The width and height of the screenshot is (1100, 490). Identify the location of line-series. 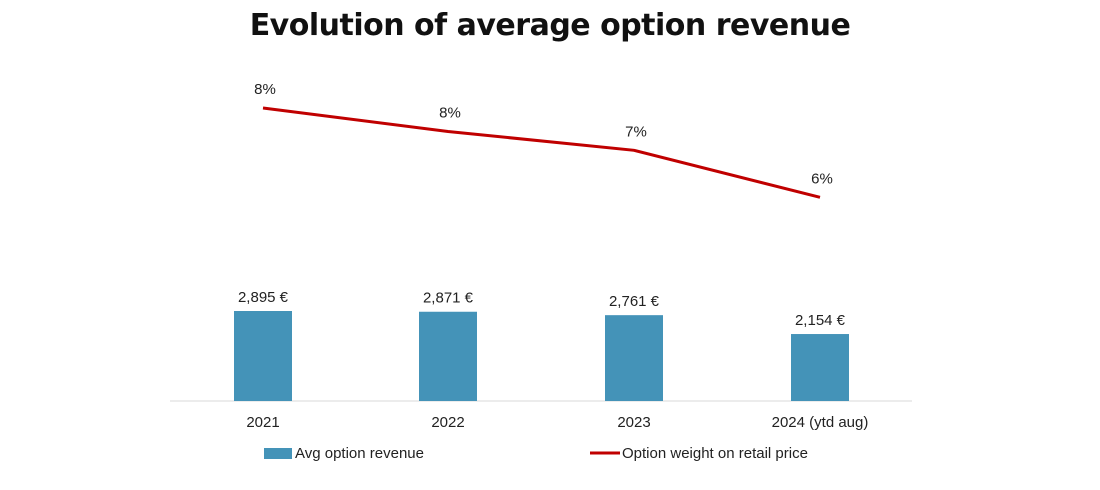
(541, 152).